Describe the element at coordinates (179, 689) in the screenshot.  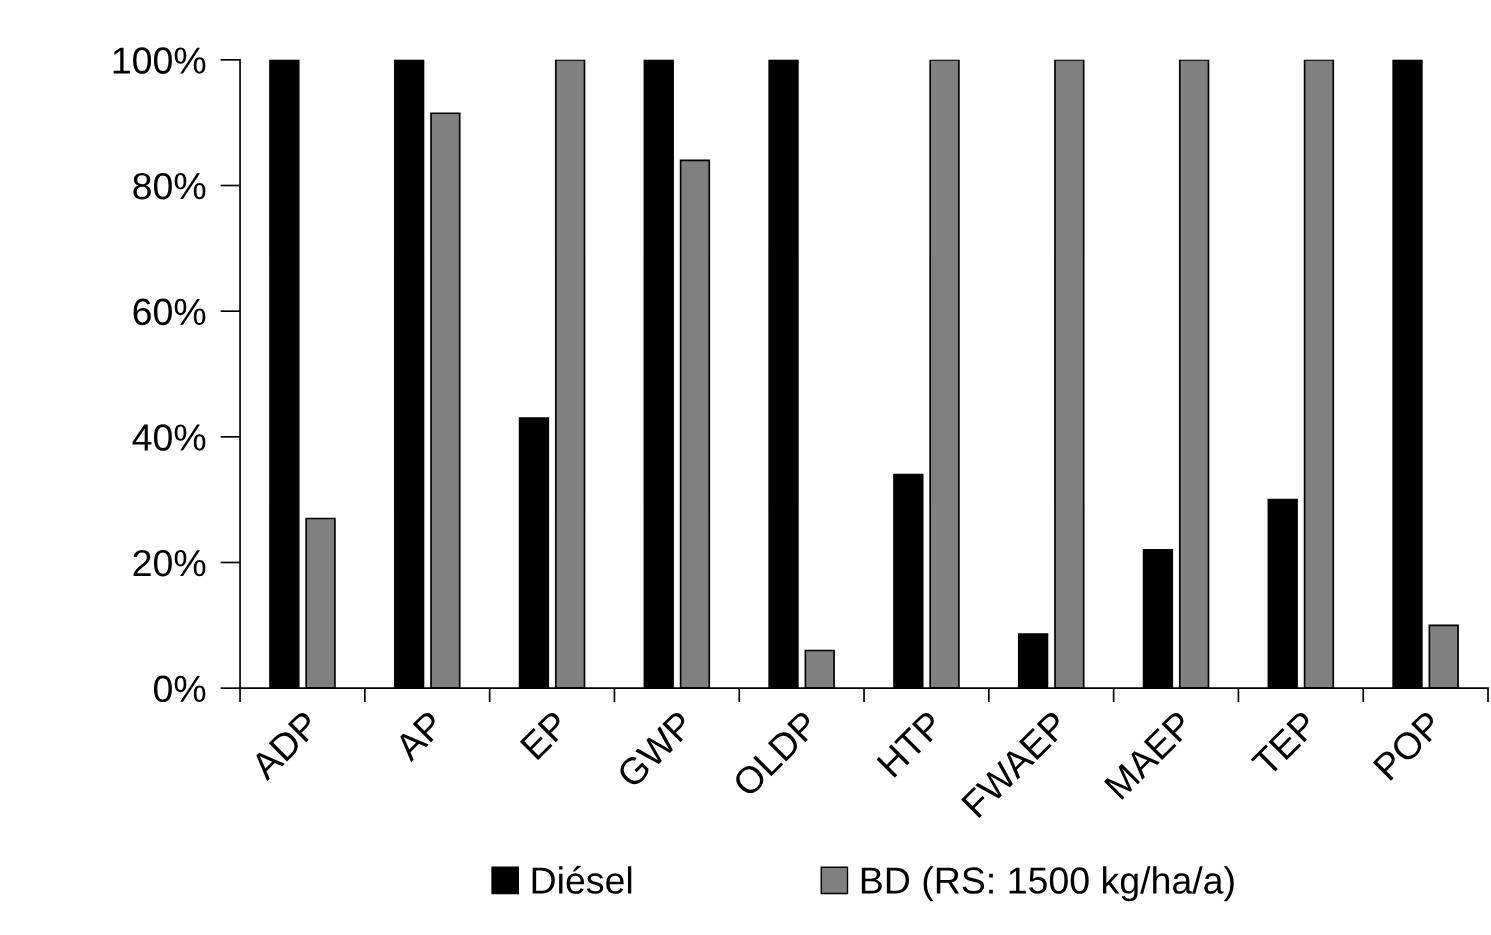
I see `y-tick-label: 0%` at that location.